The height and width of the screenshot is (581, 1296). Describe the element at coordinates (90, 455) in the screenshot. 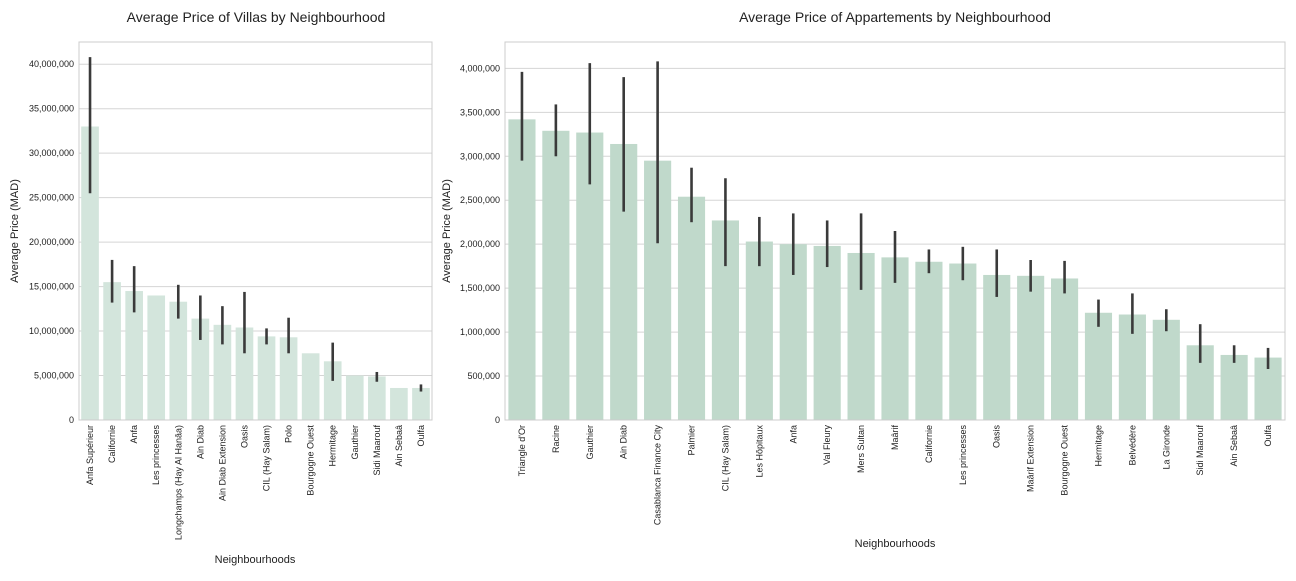

I see `x-tick-label: Anfa Supérieur` at that location.